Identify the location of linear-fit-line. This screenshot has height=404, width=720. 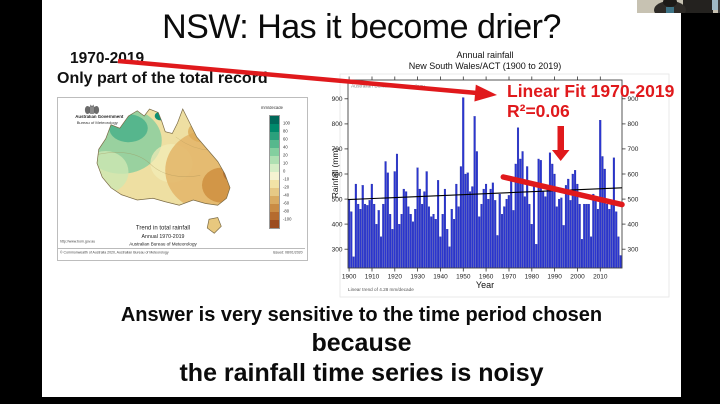
(562, 191).